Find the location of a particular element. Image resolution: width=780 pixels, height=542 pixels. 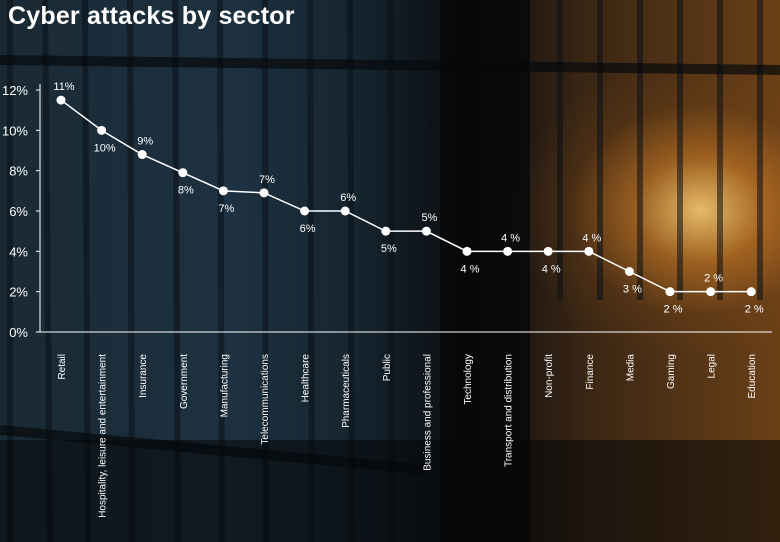

category-label: Telecommunications is located at coordinates (265, 399).